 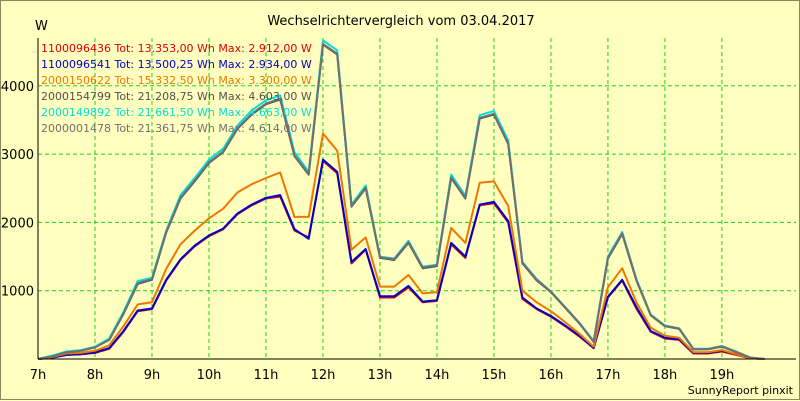 I want to click on y-axis-unit-label: W, so click(x=41, y=26).